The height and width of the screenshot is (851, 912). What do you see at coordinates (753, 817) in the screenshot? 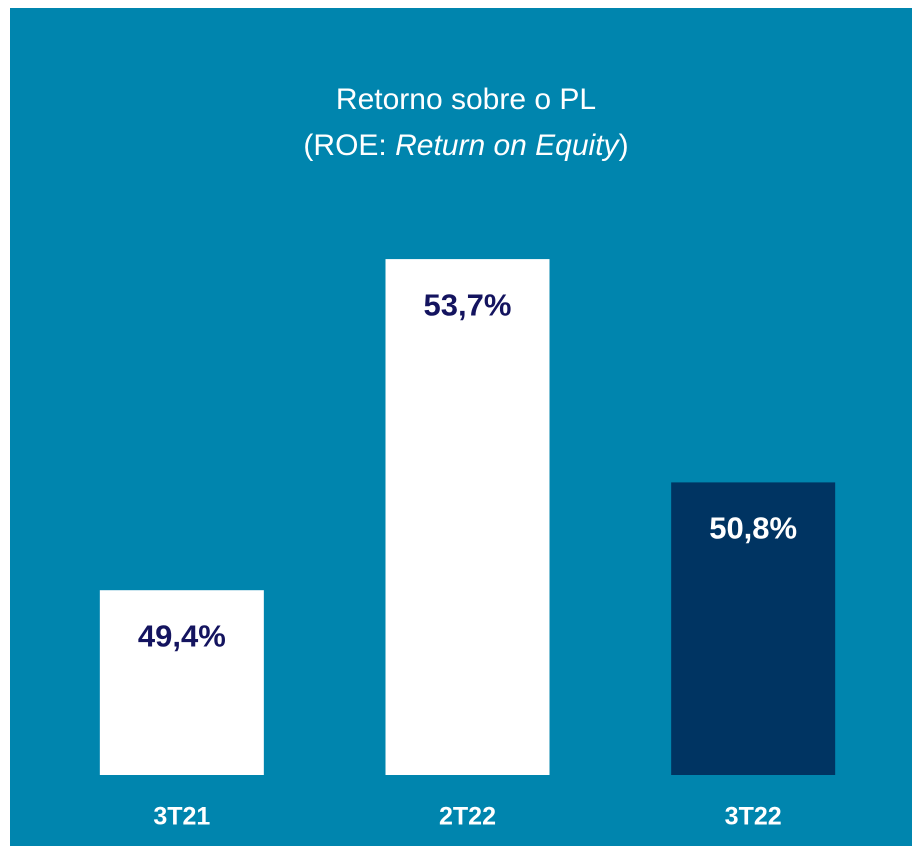
I see `x-tick-label: 3T22` at bounding box center [753, 817].